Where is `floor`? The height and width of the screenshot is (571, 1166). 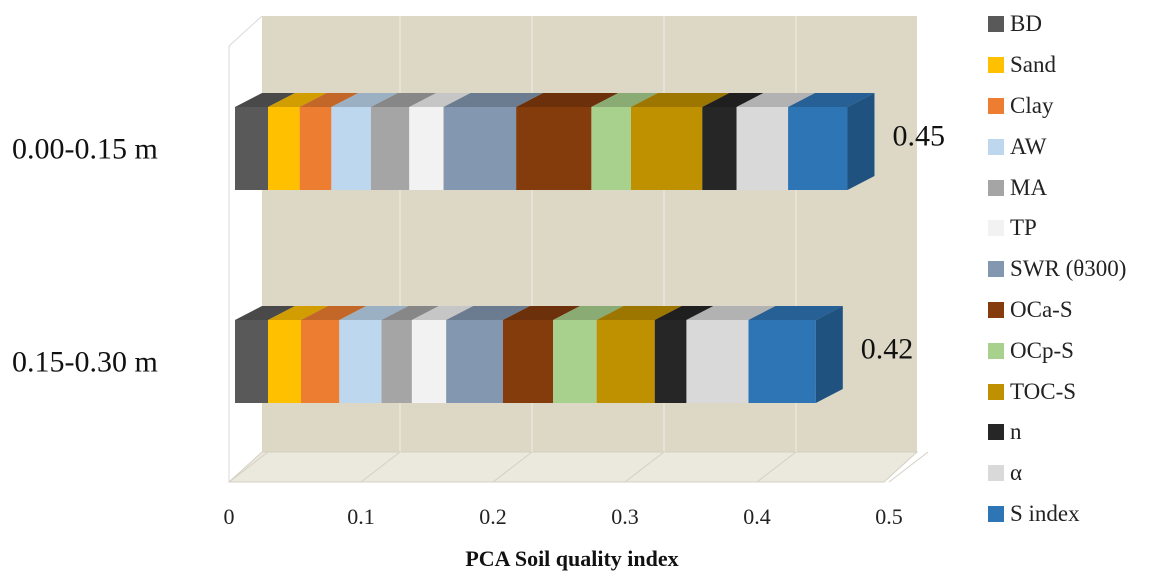
floor is located at coordinates (573, 467).